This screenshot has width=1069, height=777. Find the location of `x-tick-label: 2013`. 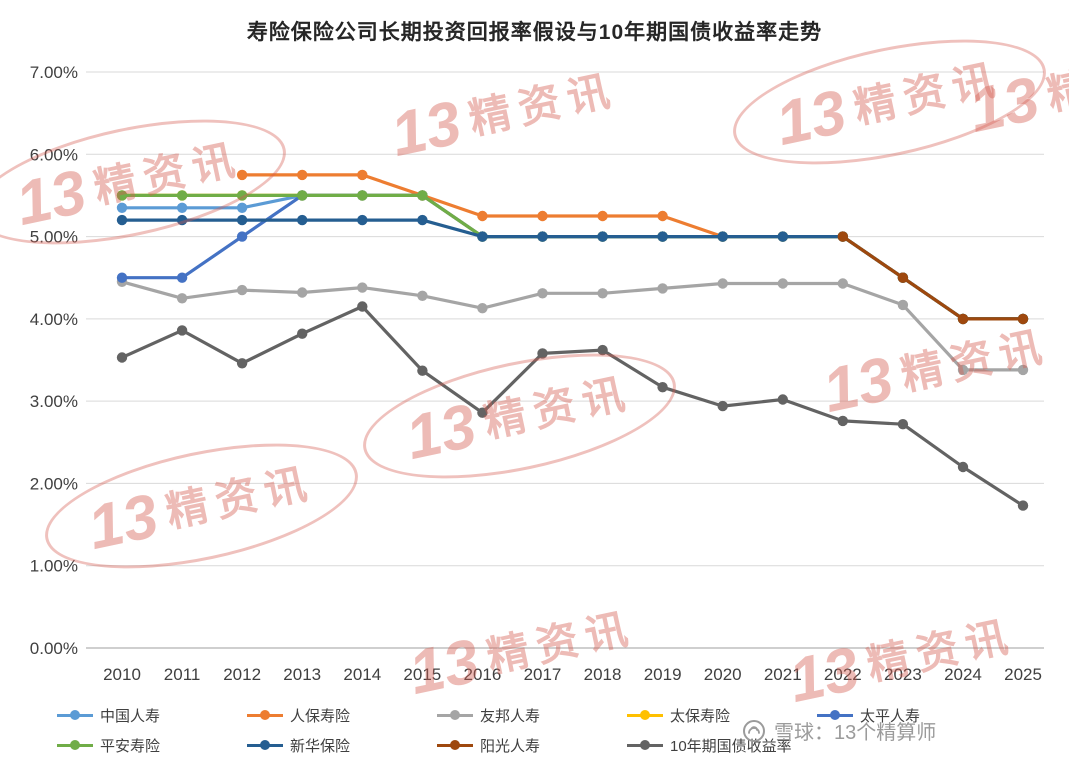

x-tick-label: 2013 is located at coordinates (302, 674).